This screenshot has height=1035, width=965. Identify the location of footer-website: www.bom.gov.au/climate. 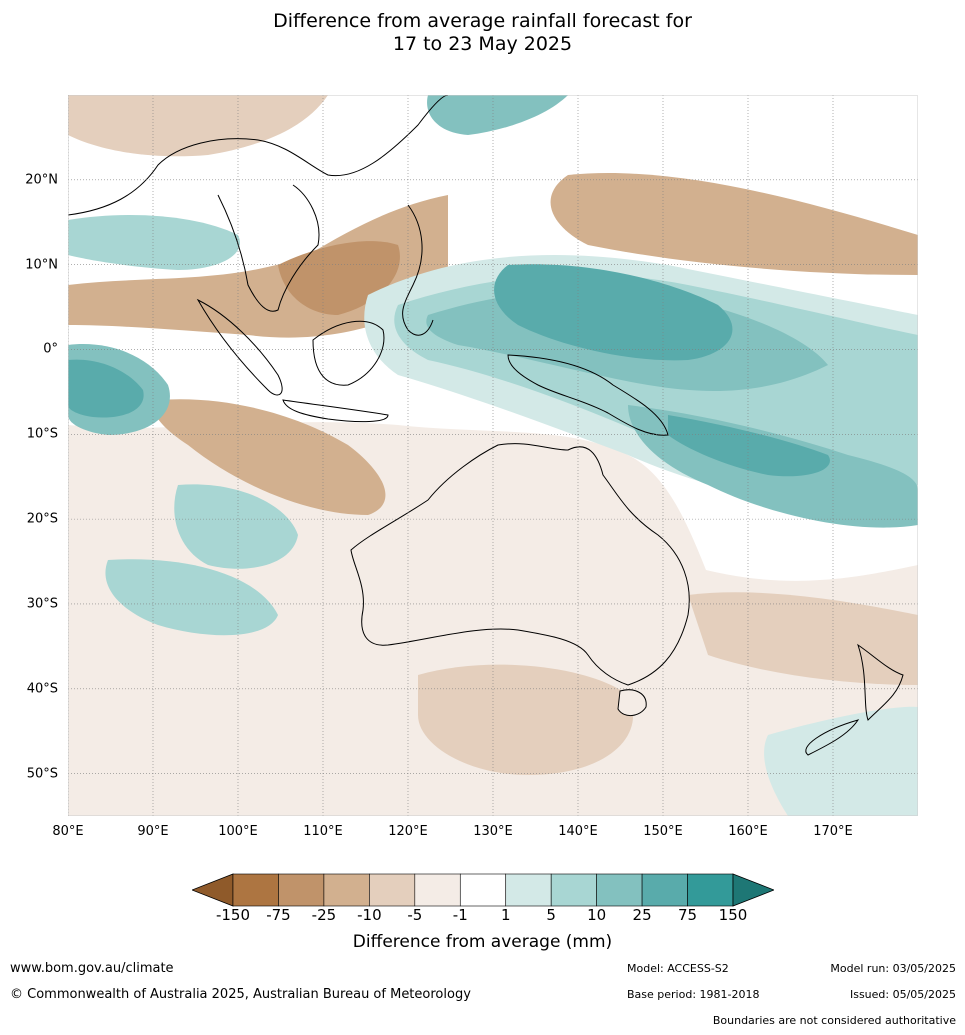
(92, 968).